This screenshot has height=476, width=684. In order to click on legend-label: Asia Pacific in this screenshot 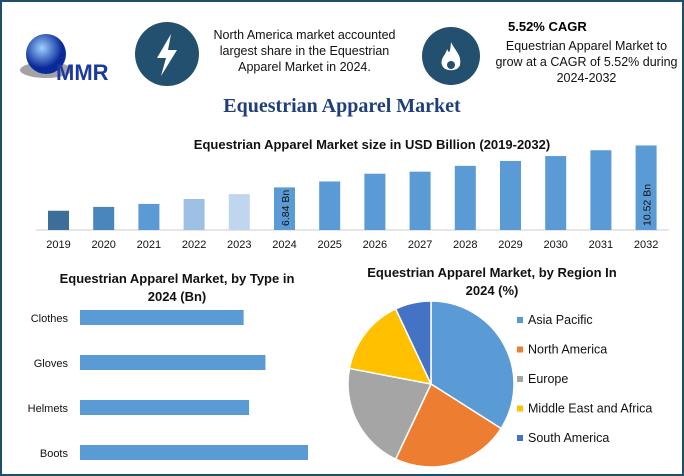, I will do `click(560, 320)`.